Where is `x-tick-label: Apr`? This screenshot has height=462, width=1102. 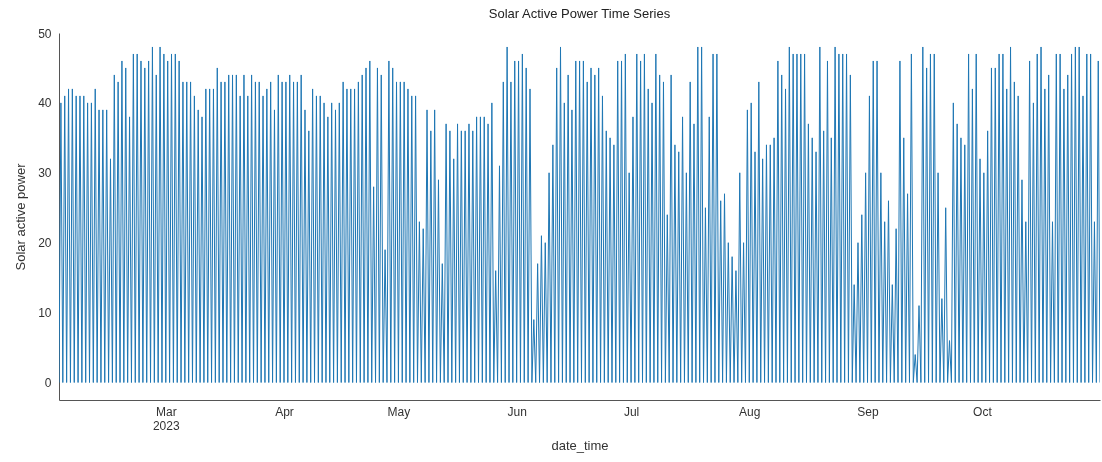 x-tick-label: Apr is located at coordinates (284, 411).